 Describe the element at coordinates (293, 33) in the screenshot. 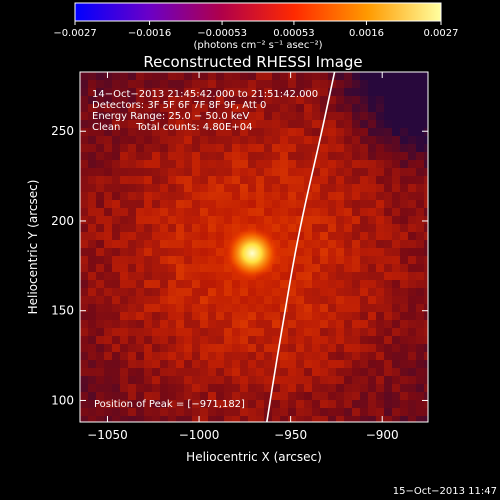

I see `colorbar-tick-label: 0.00053` at that location.